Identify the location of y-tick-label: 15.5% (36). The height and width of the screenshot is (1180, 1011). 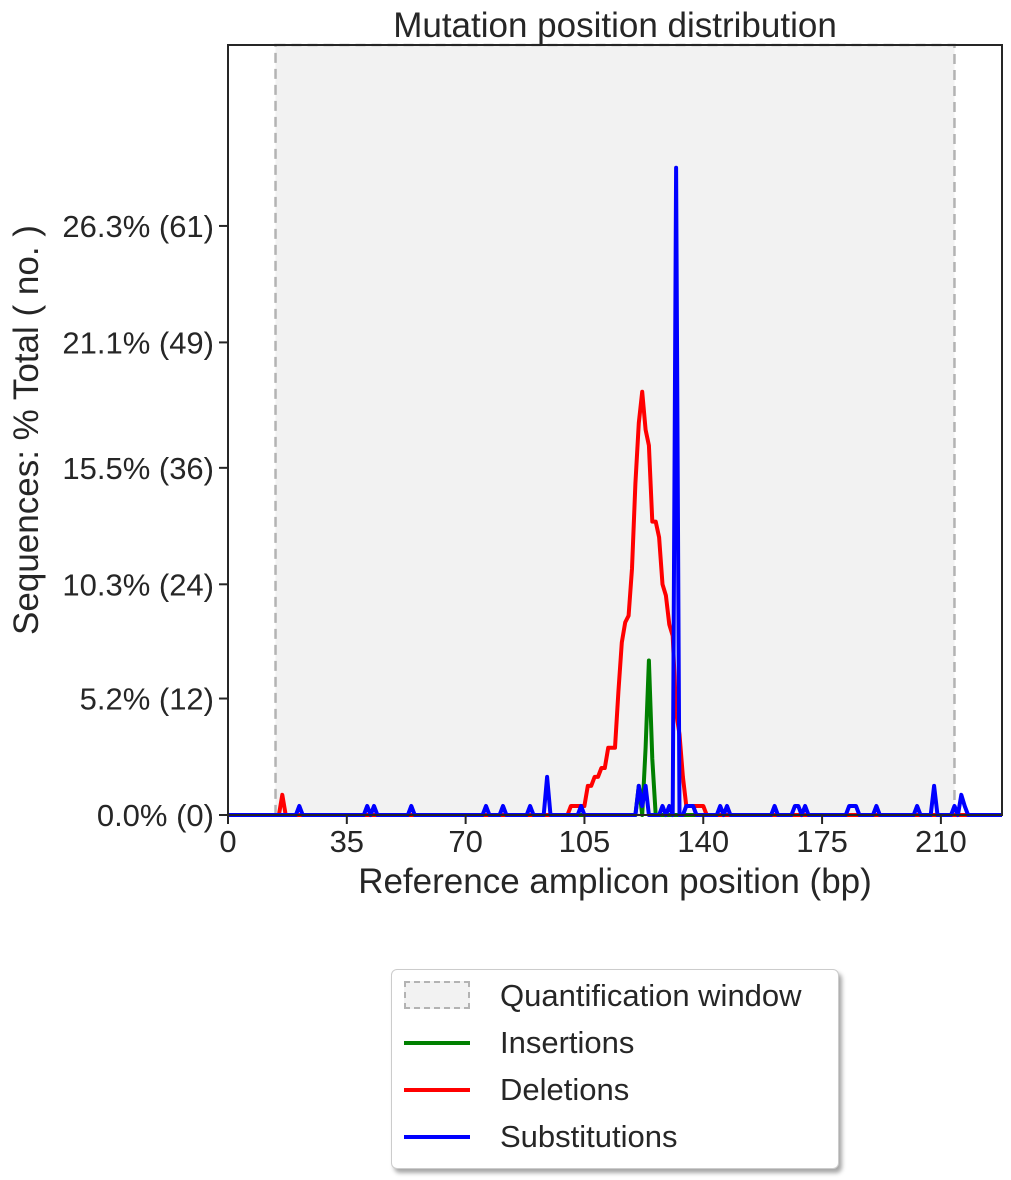
(138, 468).